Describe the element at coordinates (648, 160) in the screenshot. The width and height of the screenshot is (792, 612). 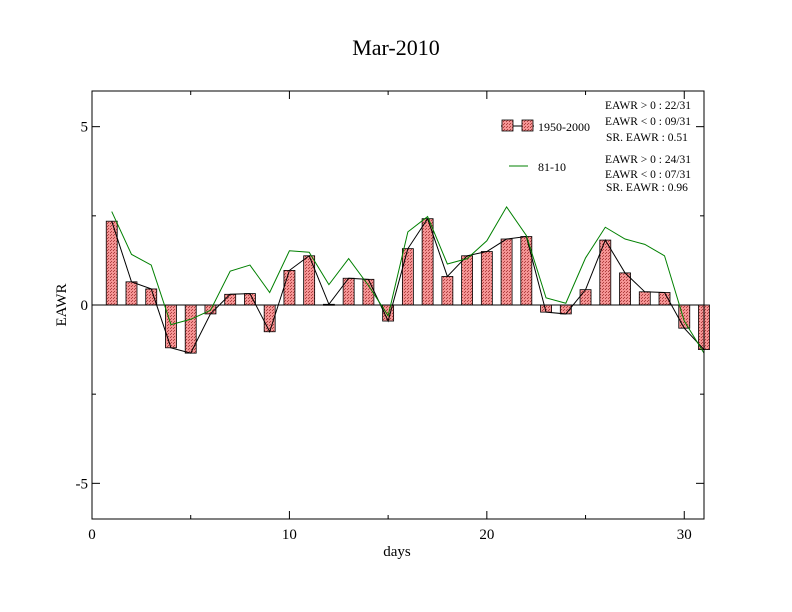
I see `stats-81-10-positive: EAWR > 0 : 24/31` at that location.